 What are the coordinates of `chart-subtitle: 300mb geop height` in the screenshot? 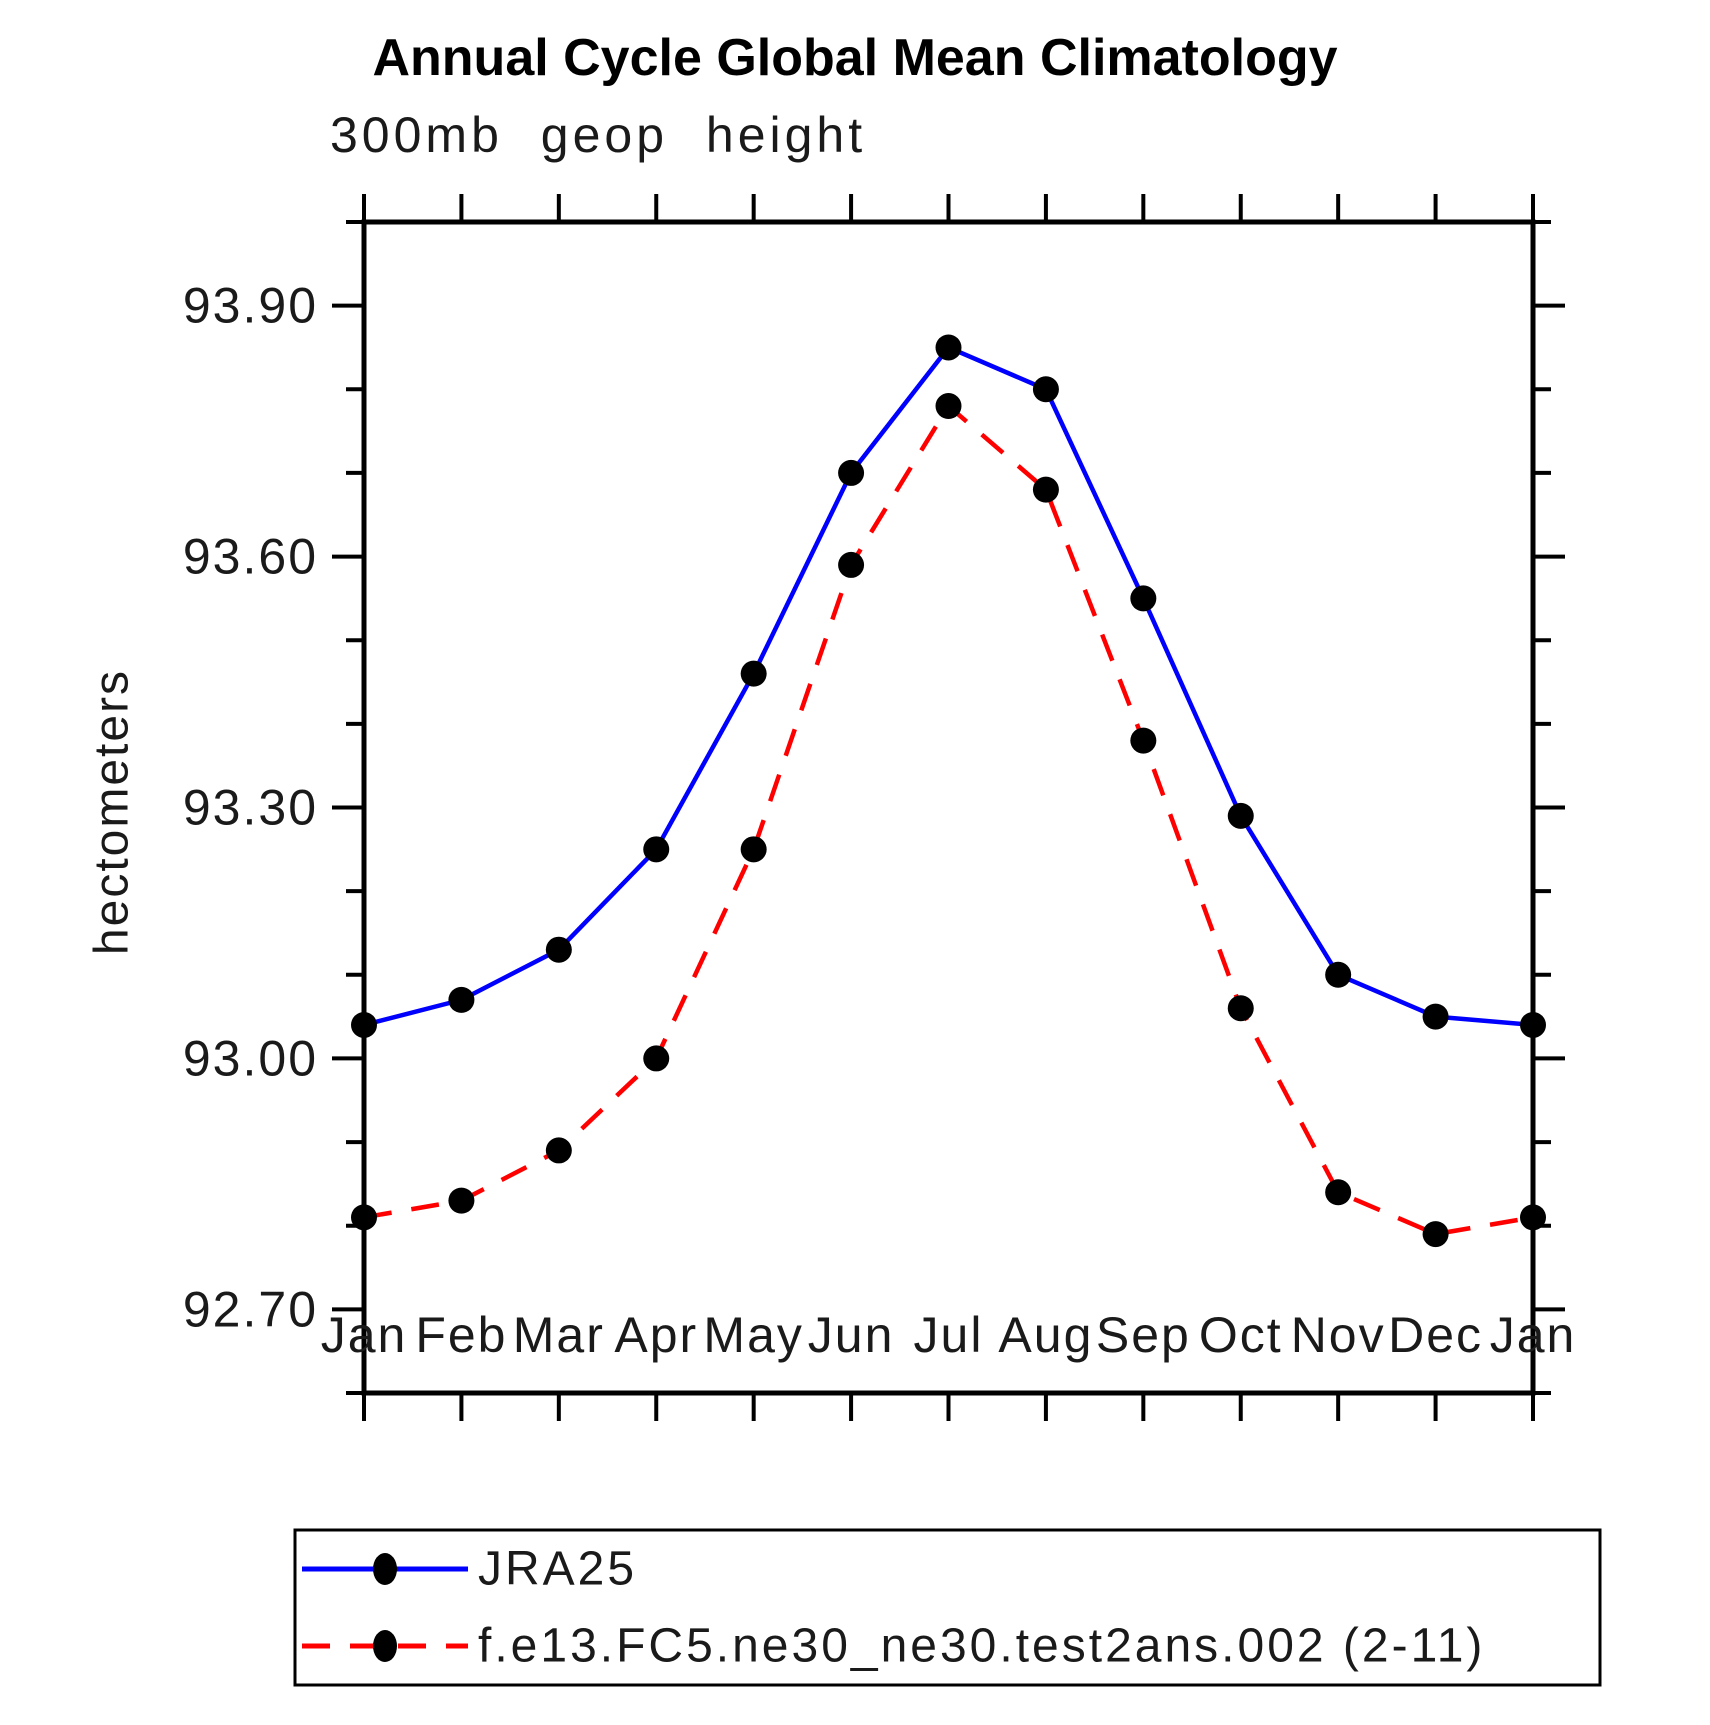 It's located at (598, 135).